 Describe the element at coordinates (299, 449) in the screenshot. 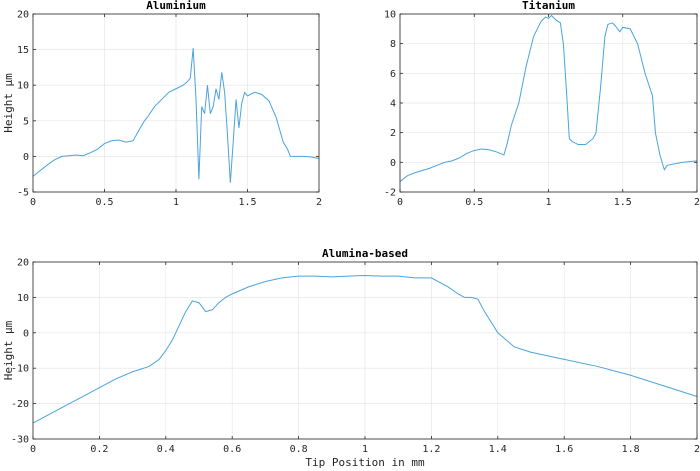

I see `x-tick-label: 0.8` at that location.